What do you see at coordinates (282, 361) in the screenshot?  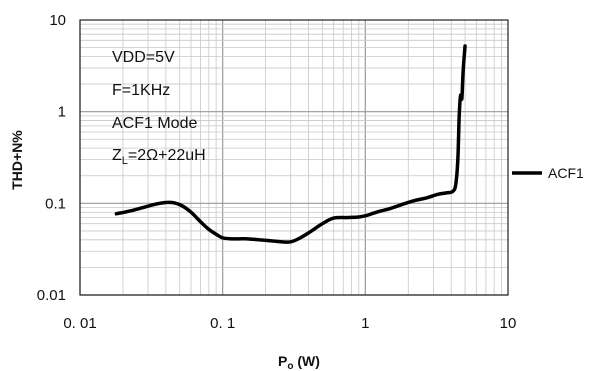 I see `x-axis-label-main: P` at bounding box center [282, 361].